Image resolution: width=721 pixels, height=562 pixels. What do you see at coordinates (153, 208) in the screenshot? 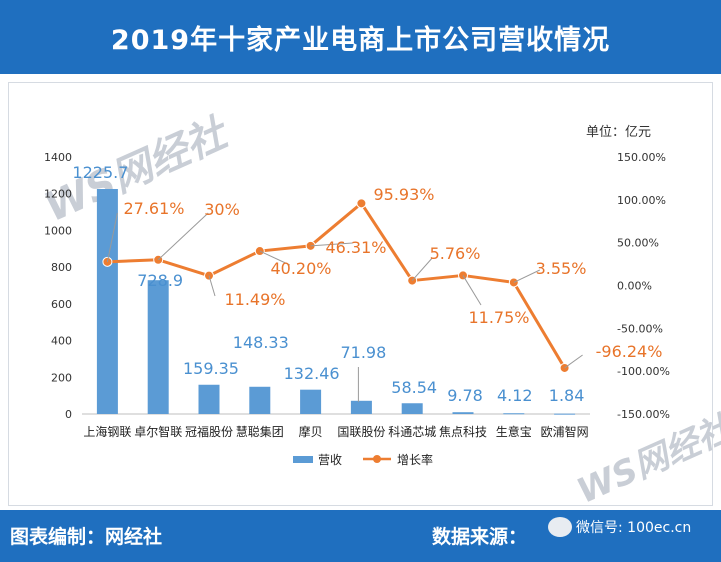
I see `growth-rate-label: 27.61%` at bounding box center [153, 208].